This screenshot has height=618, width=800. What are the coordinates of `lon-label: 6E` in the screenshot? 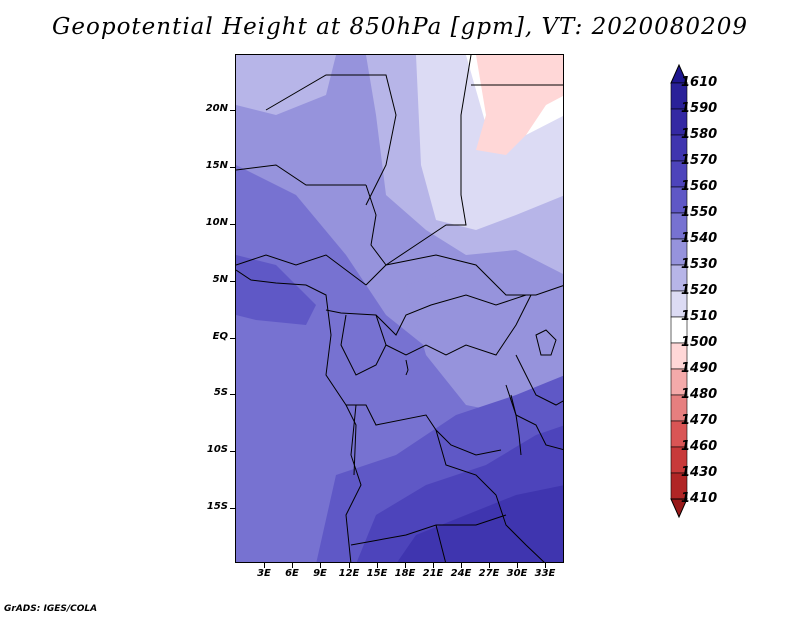 It's located at (292, 573).